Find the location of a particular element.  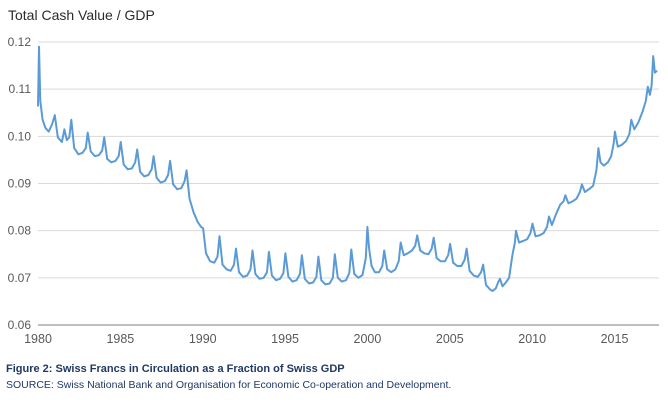

y-tick-label: 0.11 is located at coordinates (20, 89).